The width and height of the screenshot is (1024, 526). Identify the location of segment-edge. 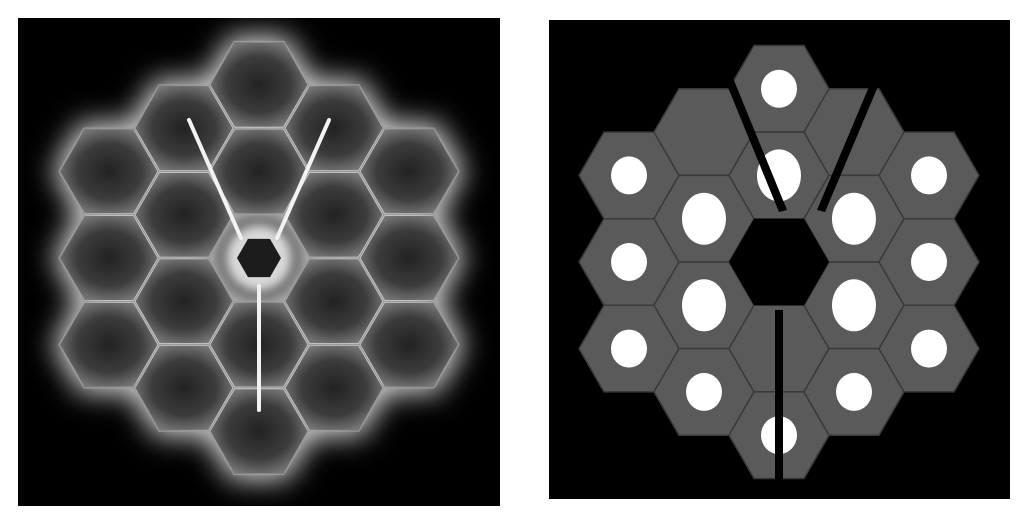
(409, 344).